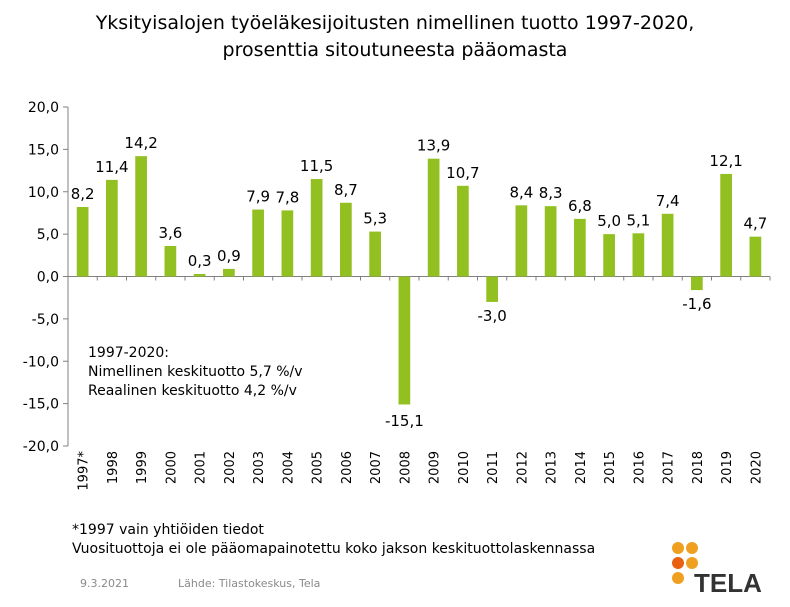 This screenshot has width=790, height=607. I want to click on category-label: 2006, so click(347, 467).